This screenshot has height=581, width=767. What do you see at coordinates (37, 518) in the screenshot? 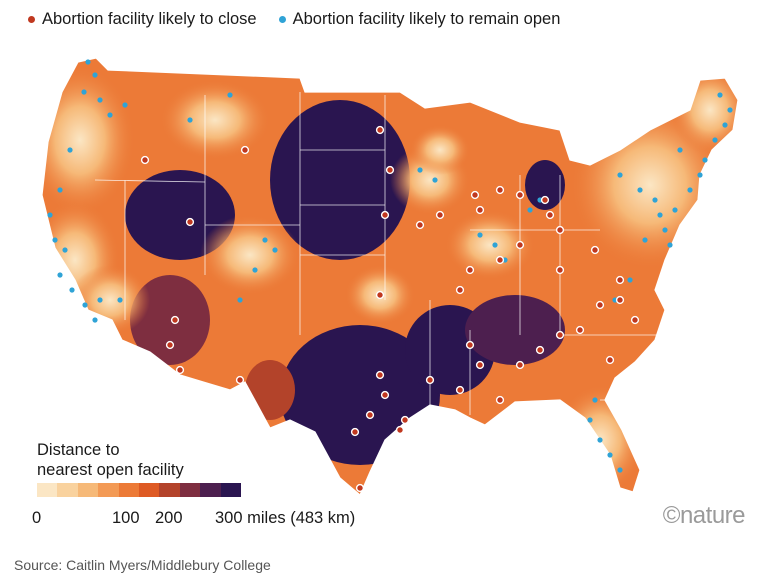
I see `scale-tick-0: 0` at bounding box center [37, 518].